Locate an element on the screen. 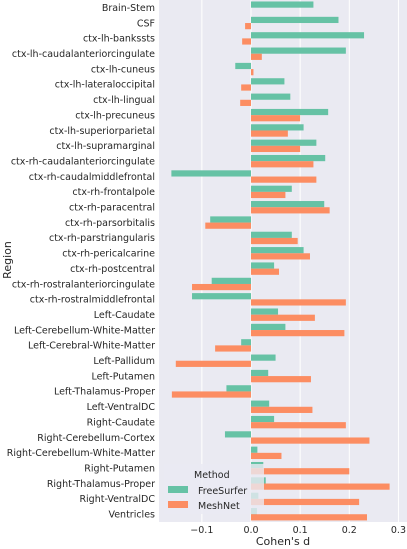  y-tick-label: ctx-lh-supramarginal is located at coordinates (105, 146).